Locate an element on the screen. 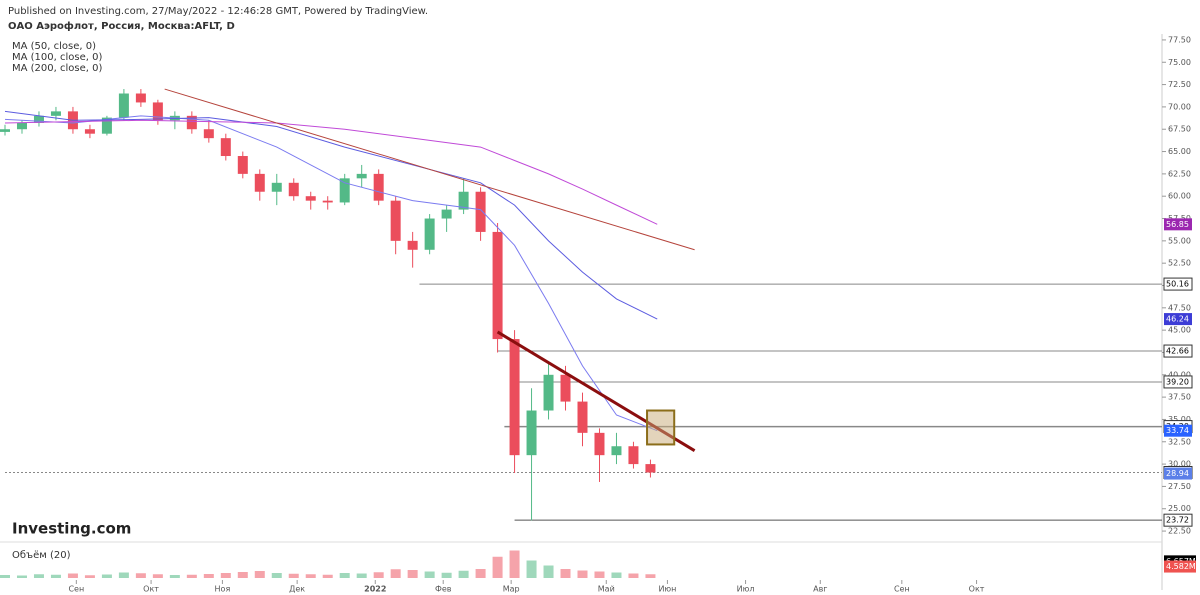  price-tag-label: 39.20 is located at coordinates (1177, 381).